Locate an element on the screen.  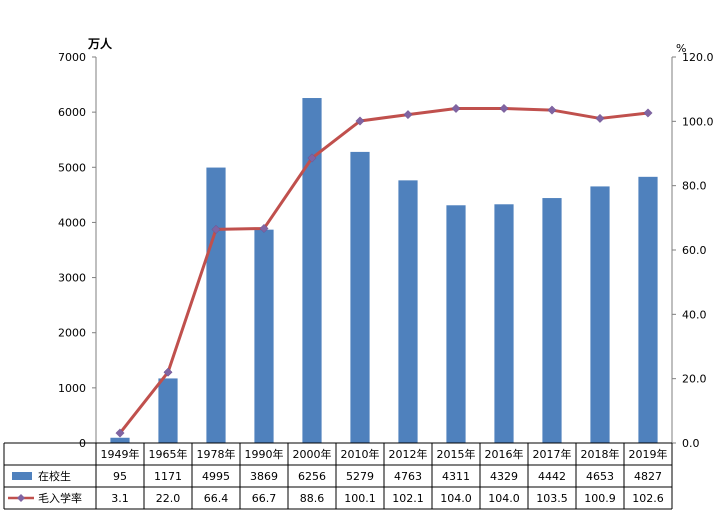
category-label: 2015年 is located at coordinates (456, 454).